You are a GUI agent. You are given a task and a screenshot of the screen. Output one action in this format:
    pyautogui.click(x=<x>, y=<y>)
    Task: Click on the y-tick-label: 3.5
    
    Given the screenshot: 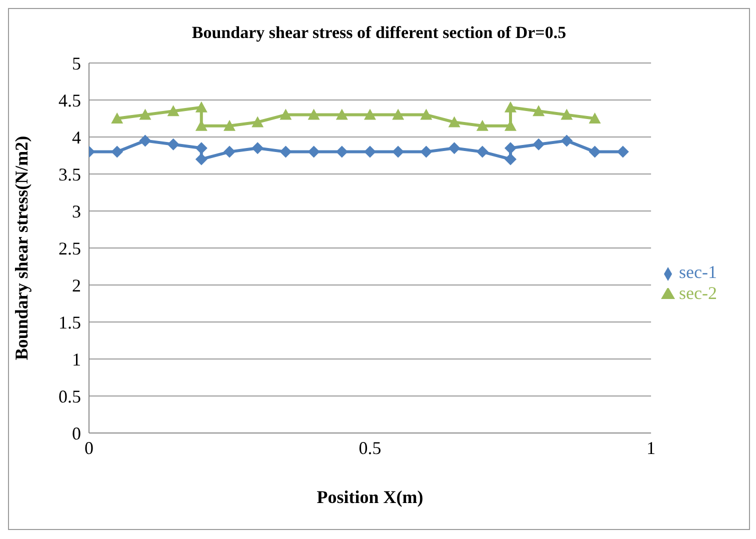 What is the action you would take?
    pyautogui.click(x=69, y=174)
    